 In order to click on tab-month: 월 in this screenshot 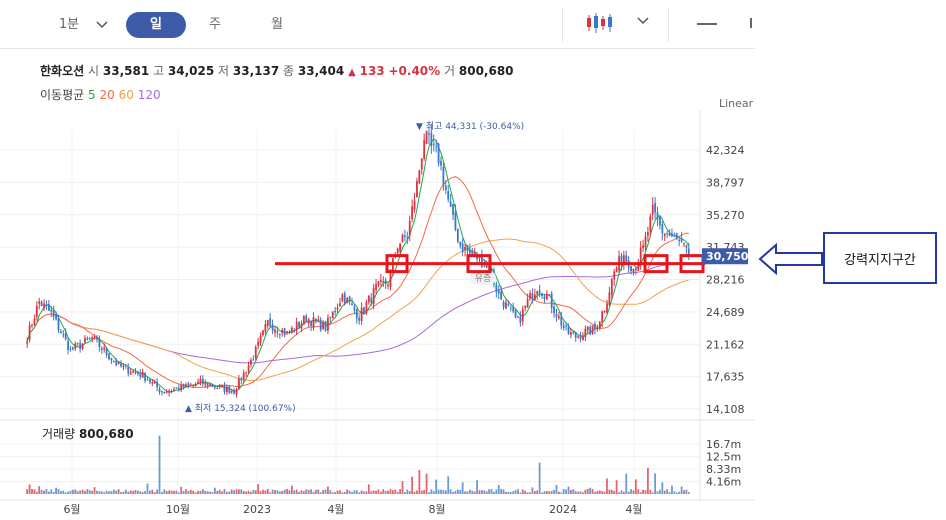, I will do `click(277, 24)`.